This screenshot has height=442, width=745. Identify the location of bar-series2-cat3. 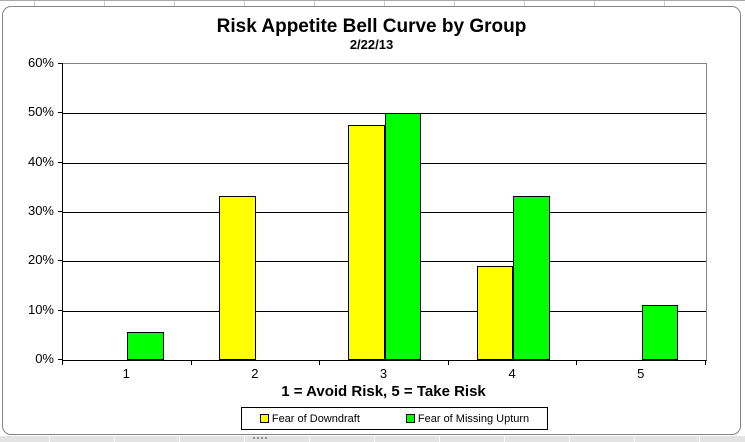
(402, 236).